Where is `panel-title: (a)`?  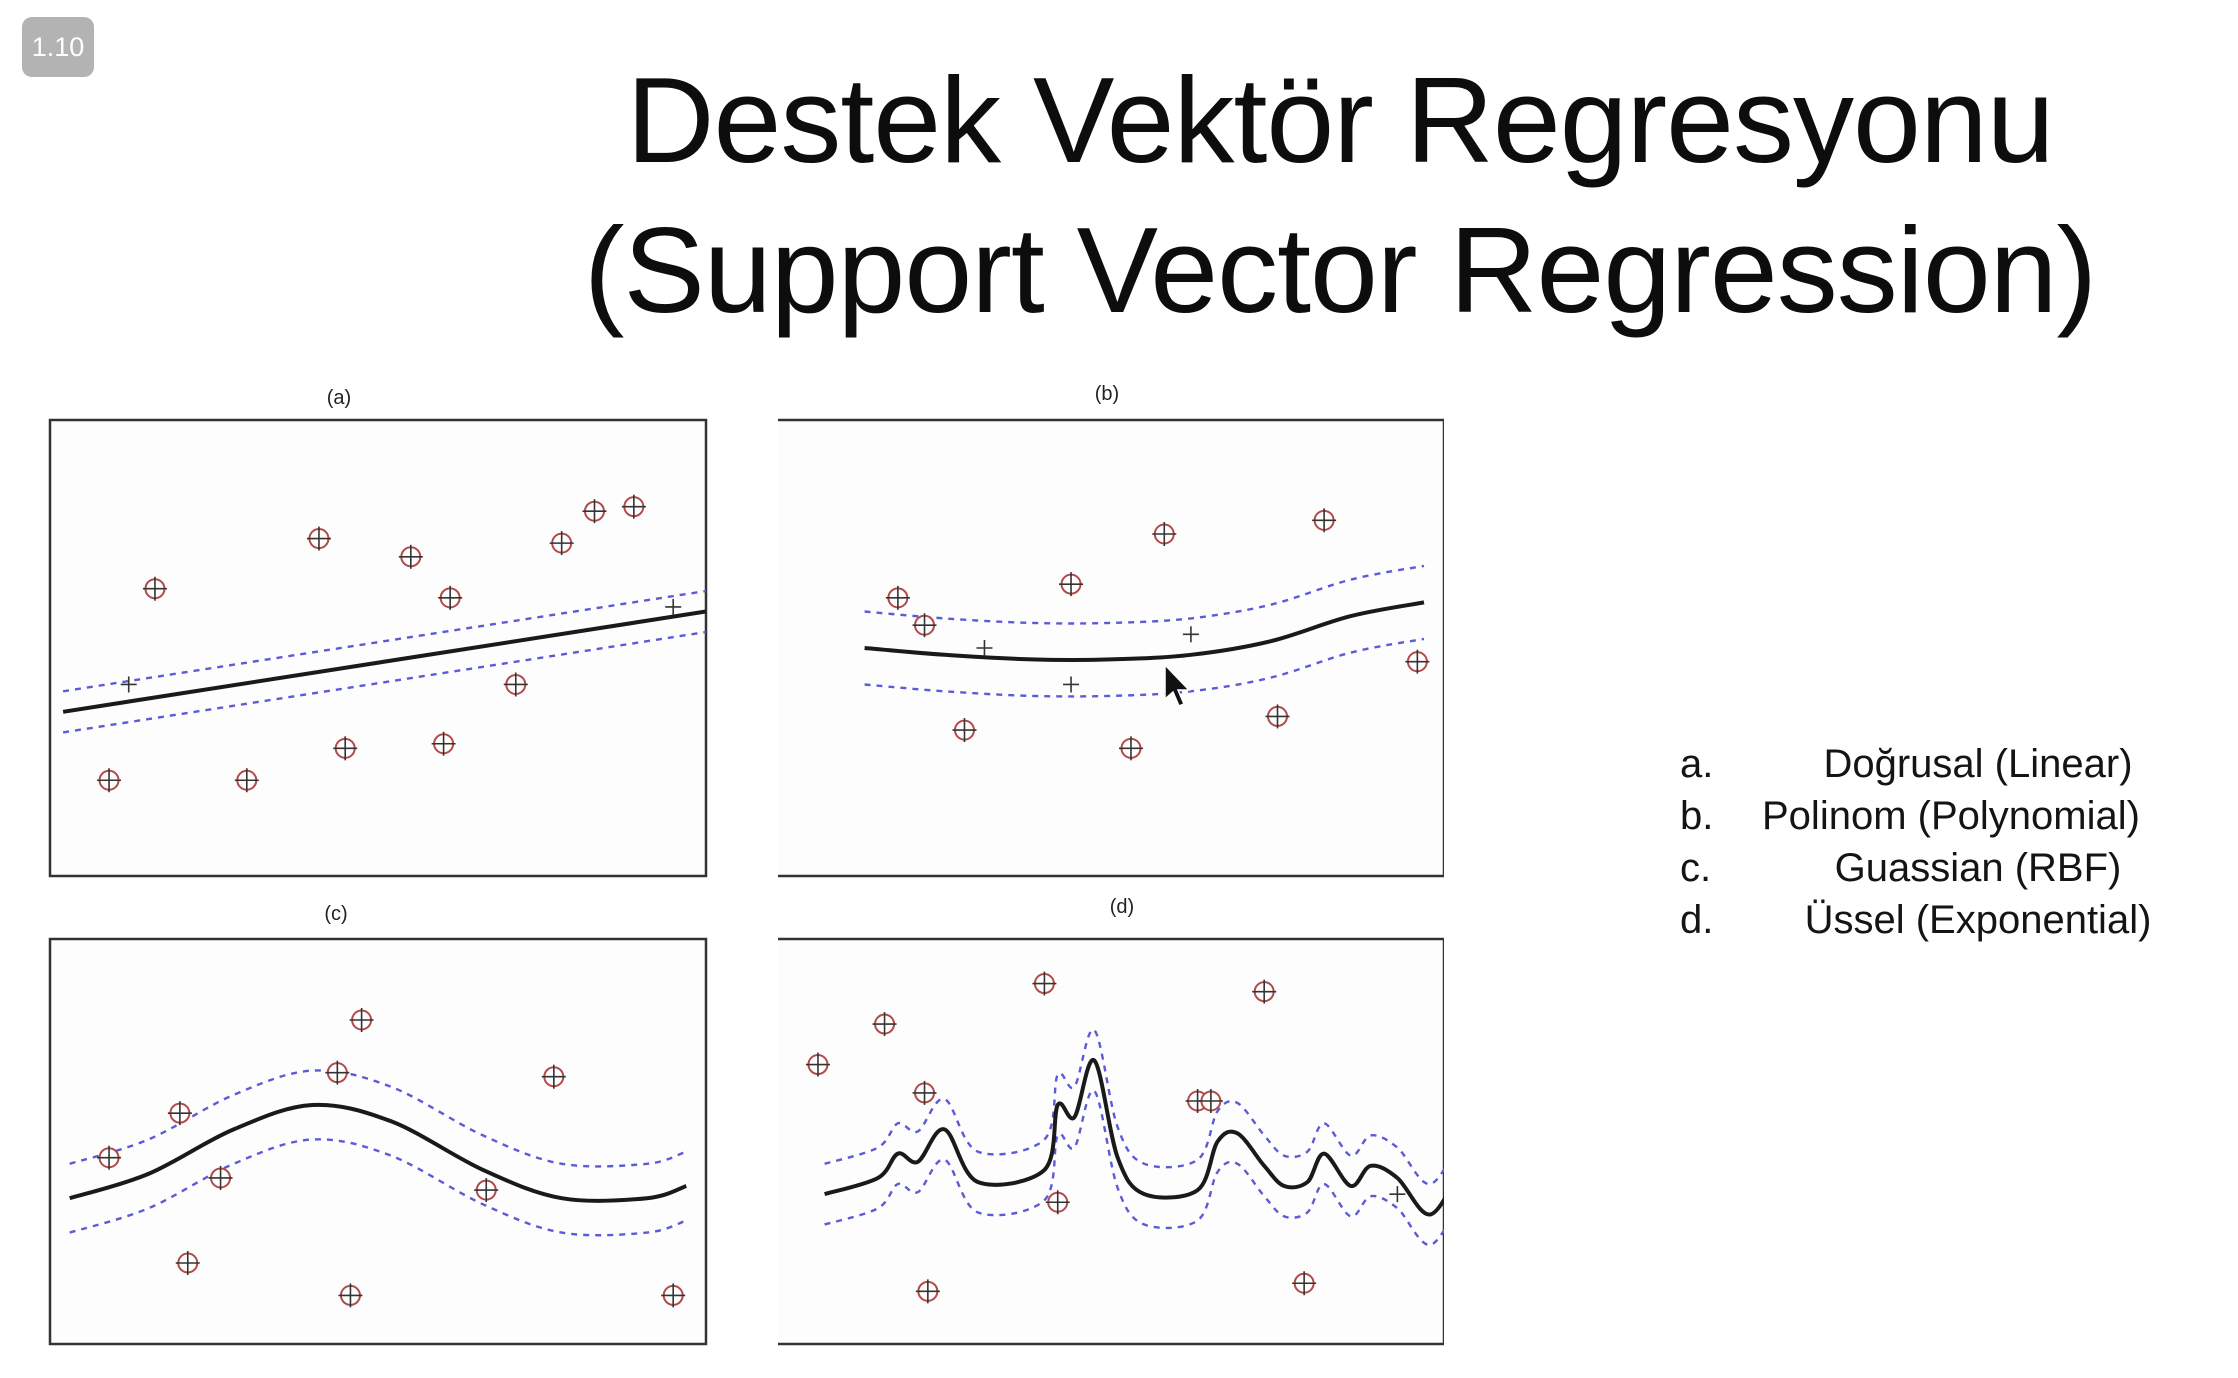
panel-title: (a) is located at coordinates (339, 398).